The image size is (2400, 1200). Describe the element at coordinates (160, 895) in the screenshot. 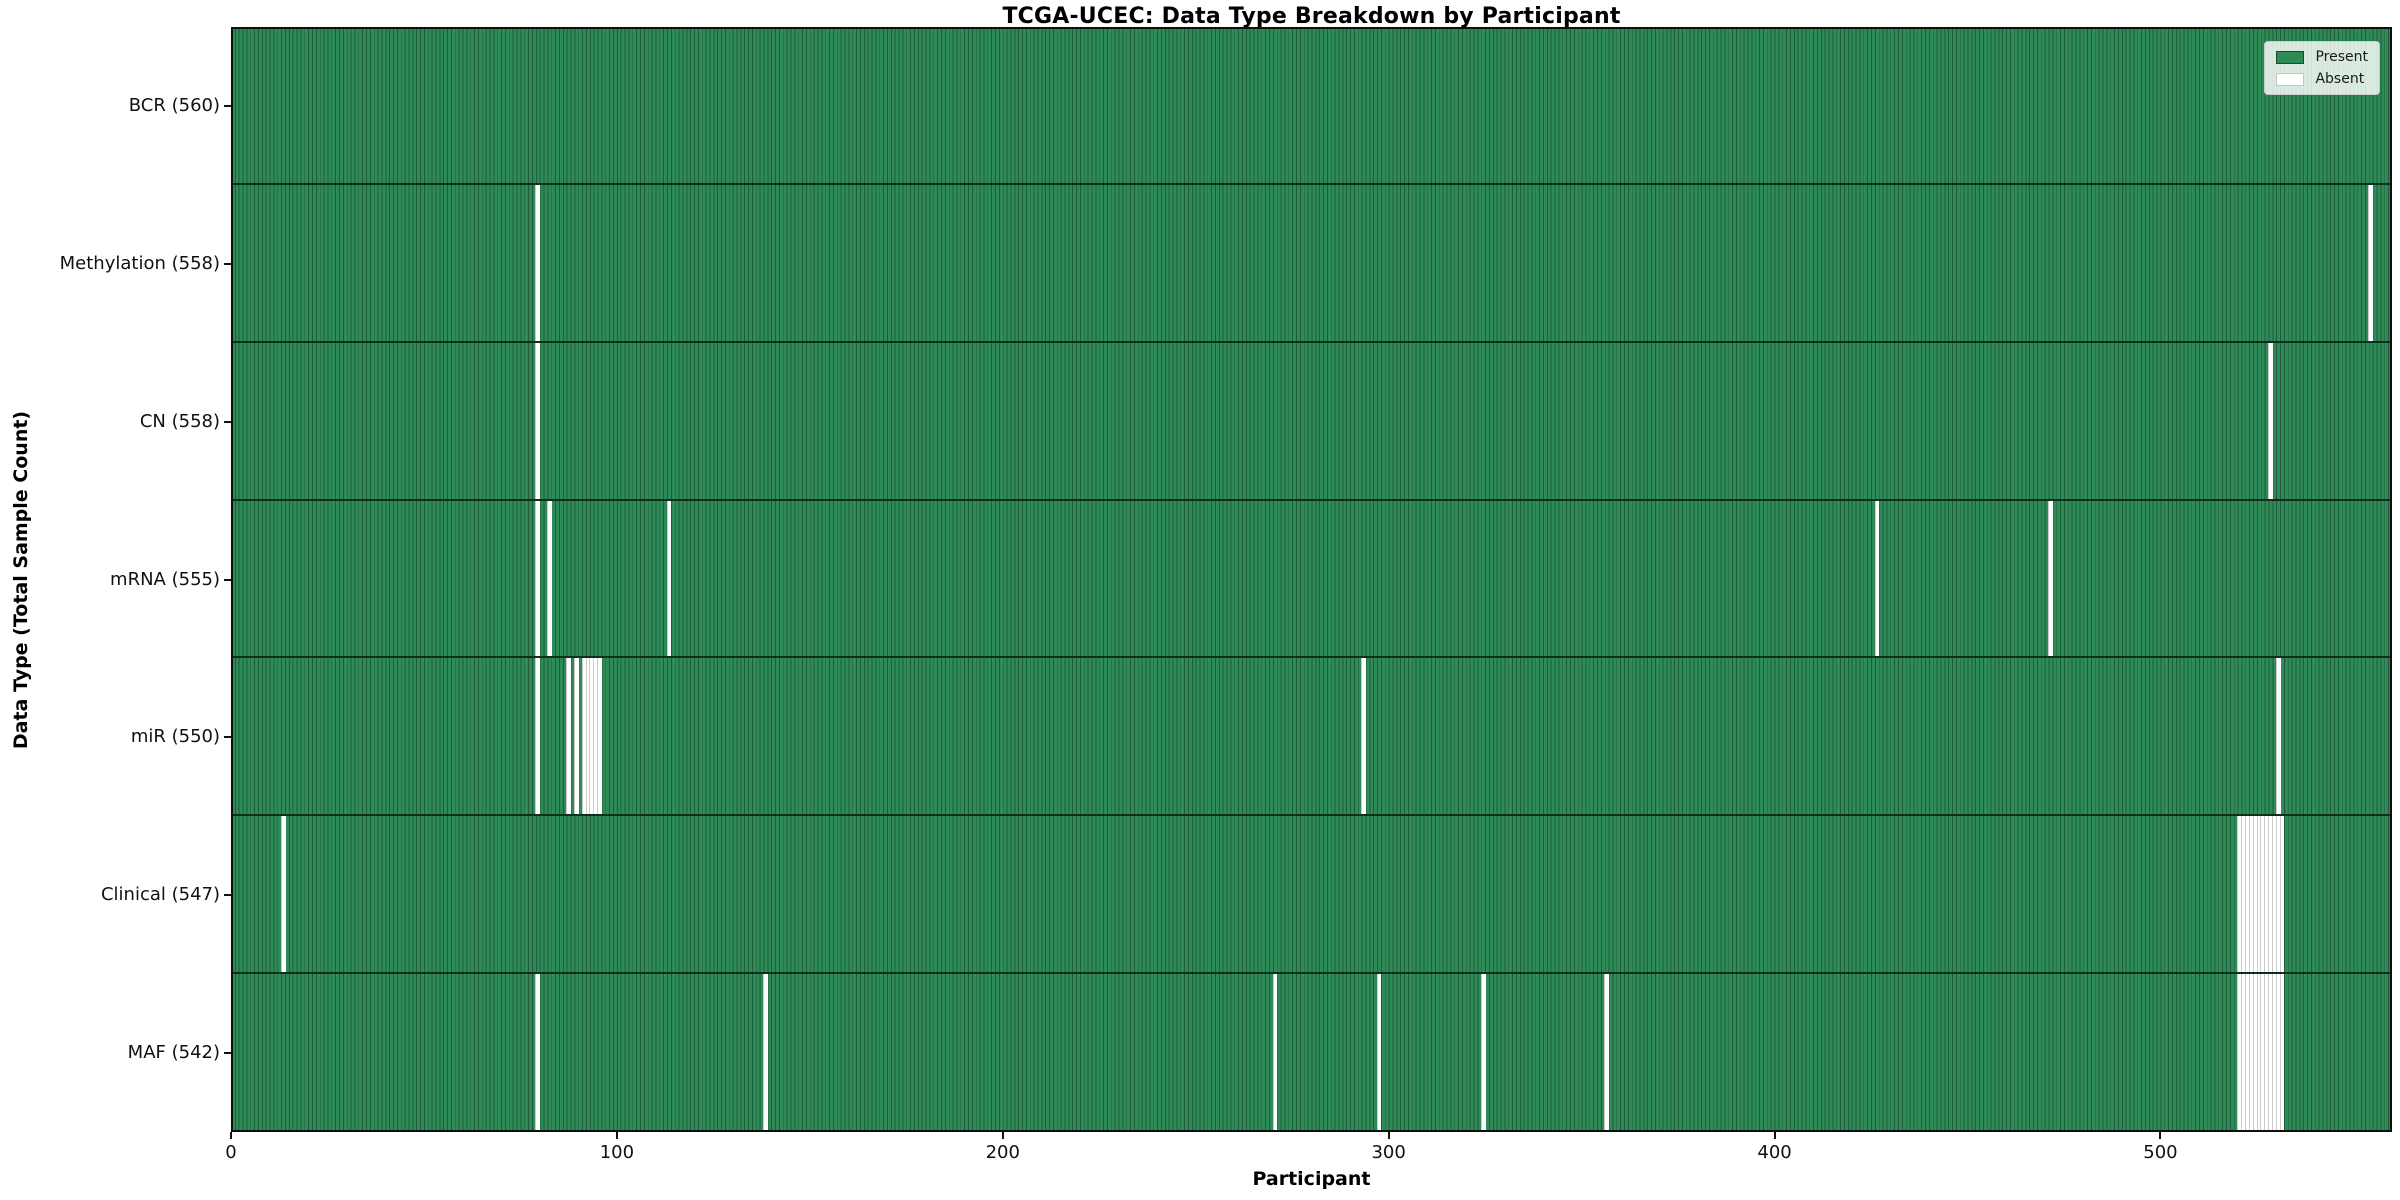

I see `y-tick-label-clinical: Clinical (547)` at that location.